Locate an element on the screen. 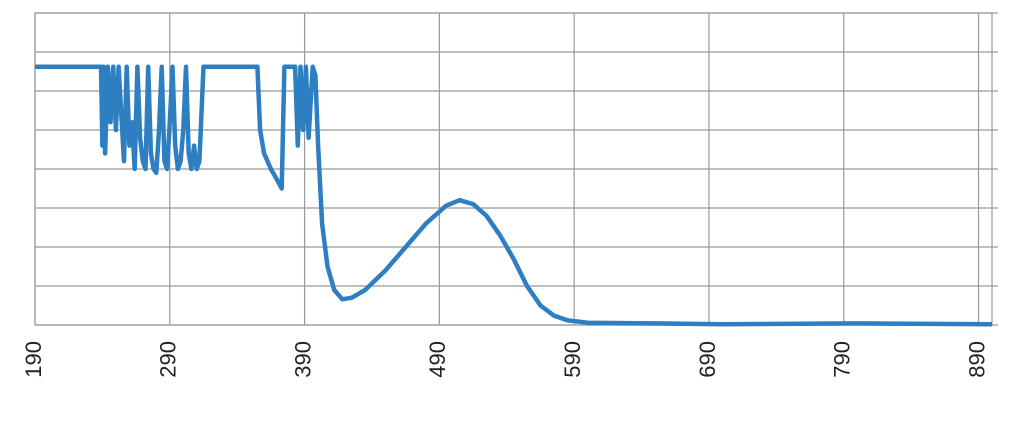 This screenshot has height=438, width=1024. x-tick-label: 690 is located at coordinates (707, 359).